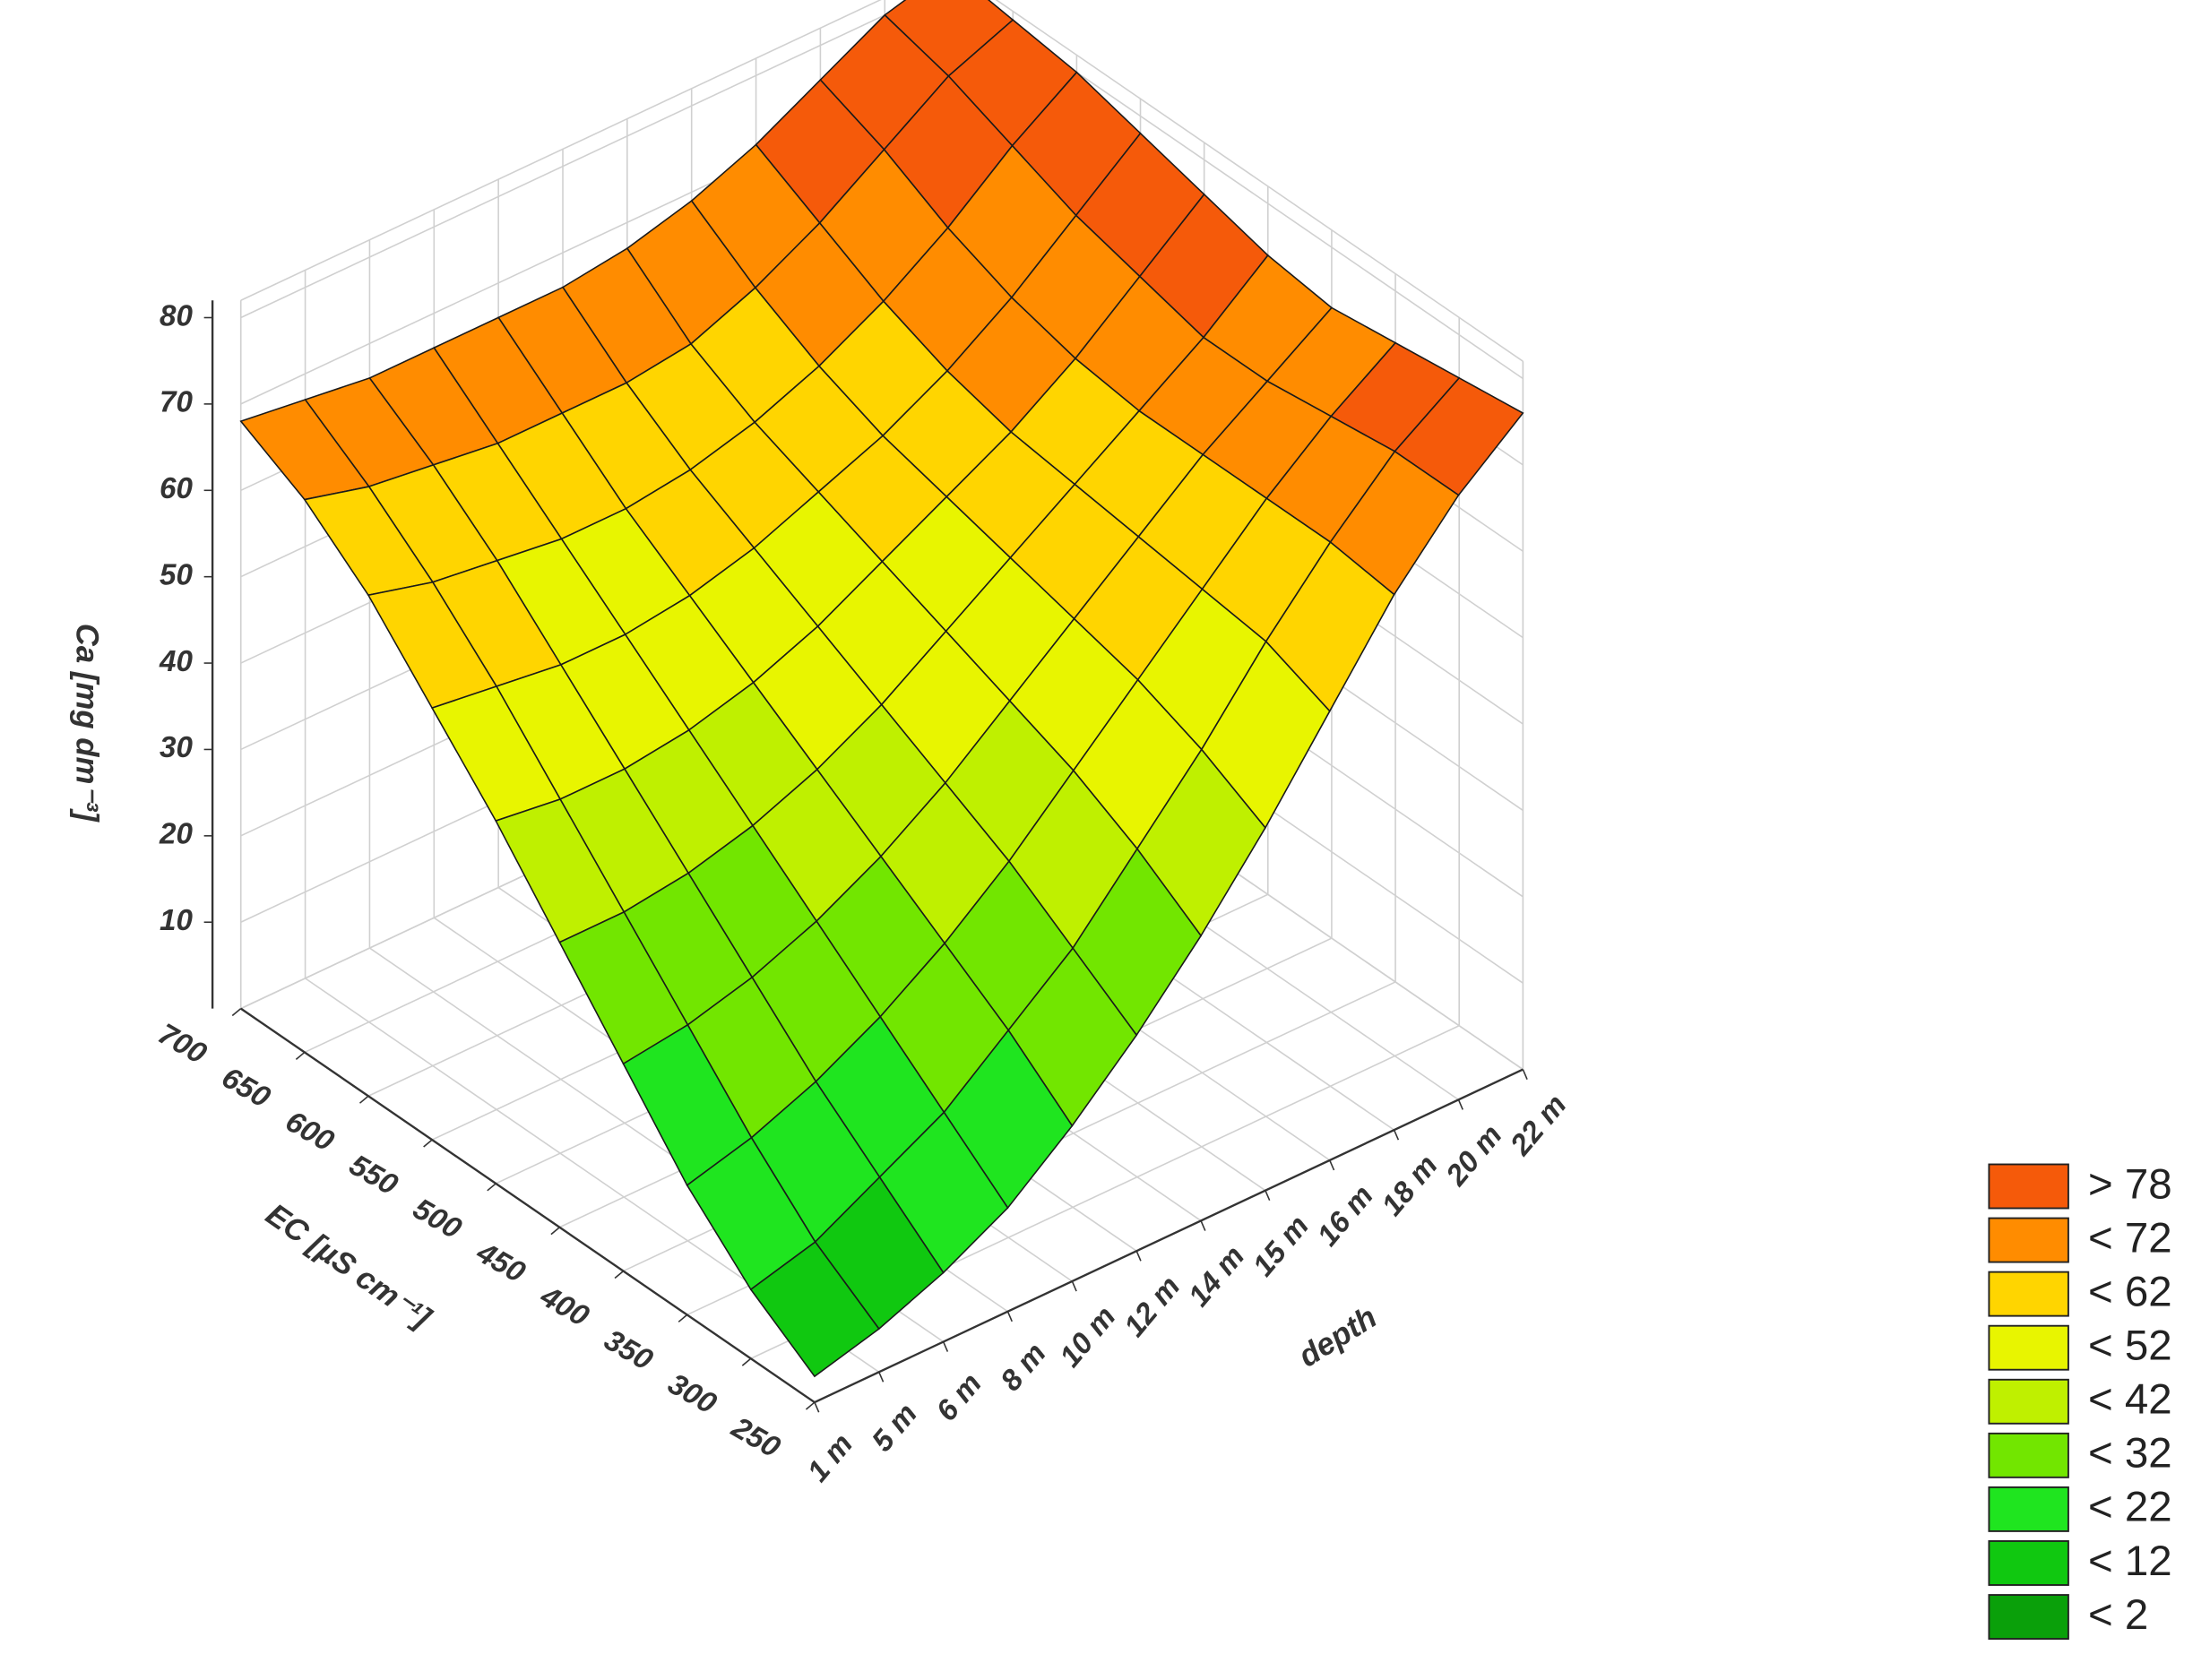 The height and width of the screenshot is (1680, 2210). What do you see at coordinates (1024, 1368) in the screenshot?
I see `y-tick-label: 8 m` at bounding box center [1024, 1368].